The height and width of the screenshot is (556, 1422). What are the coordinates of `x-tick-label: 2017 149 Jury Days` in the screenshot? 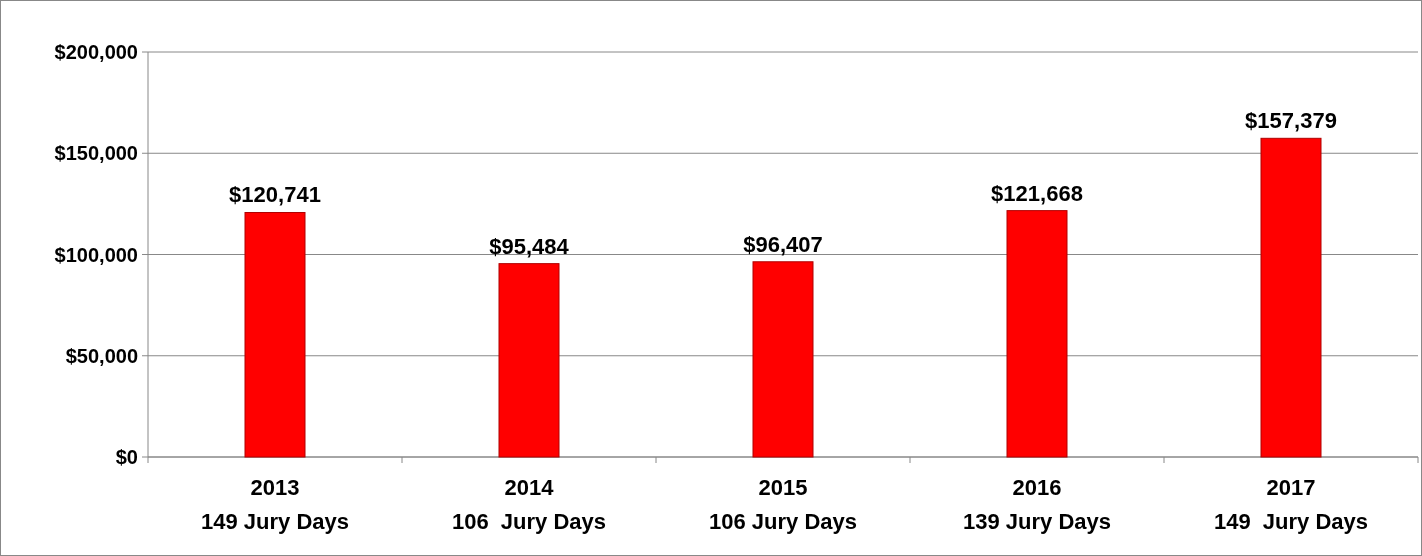 It's located at (1291, 504).